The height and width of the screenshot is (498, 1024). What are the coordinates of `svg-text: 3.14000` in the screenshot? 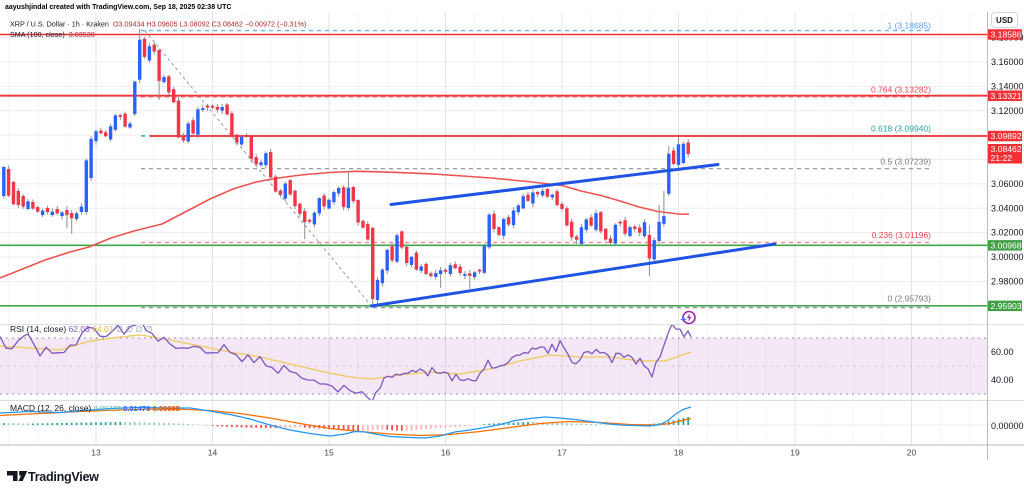 It's located at (1007, 86).